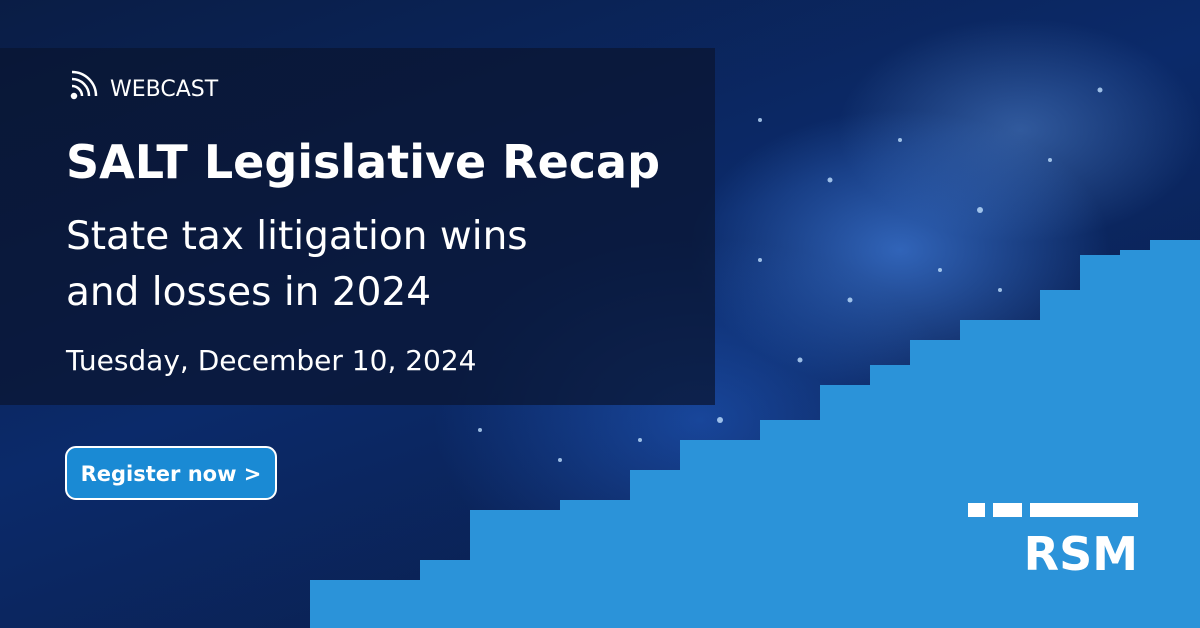 The height and width of the screenshot is (628, 1200). What do you see at coordinates (297, 236) in the screenshot?
I see `subtitle-line: State tax litigation wins` at bounding box center [297, 236].